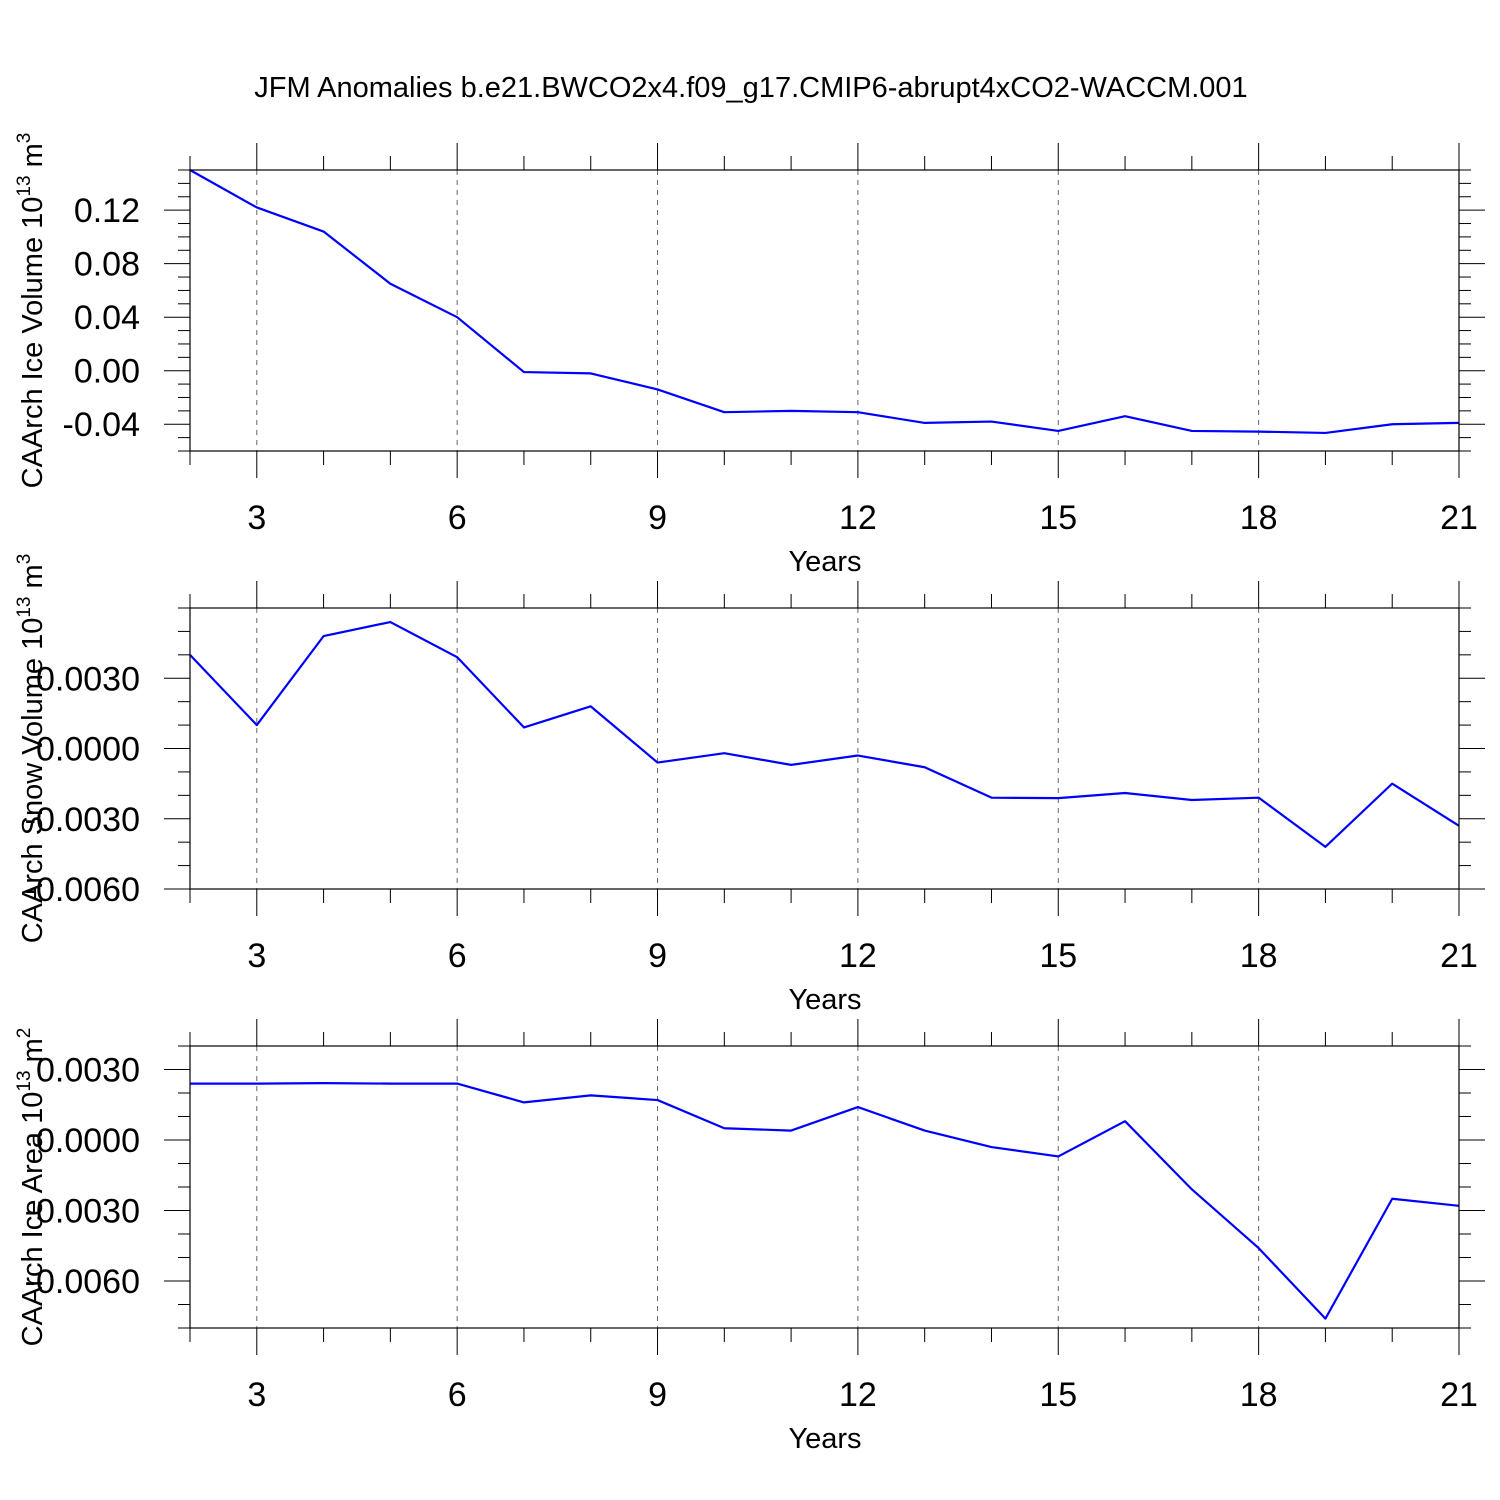 This screenshot has height=1500, width=1500. I want to click on y-axis-label-text: CAArch Ice Area 10, so click(33, 1219).